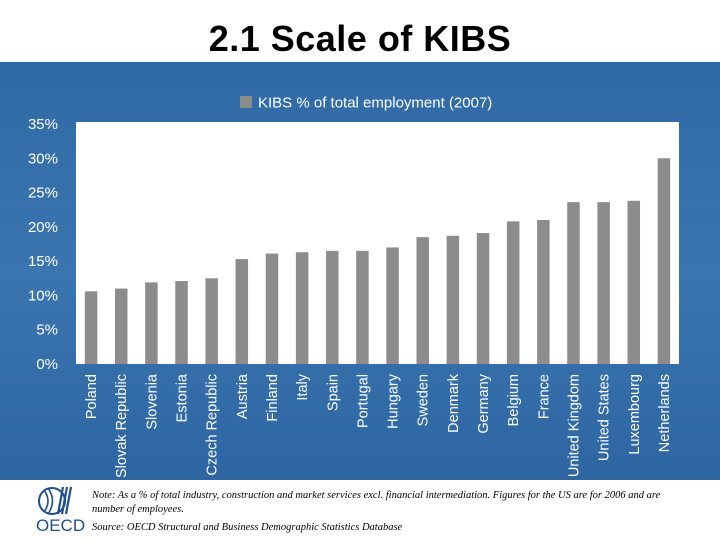 This screenshot has height=540, width=720. I want to click on y-tick-label: 20%, so click(43, 227).